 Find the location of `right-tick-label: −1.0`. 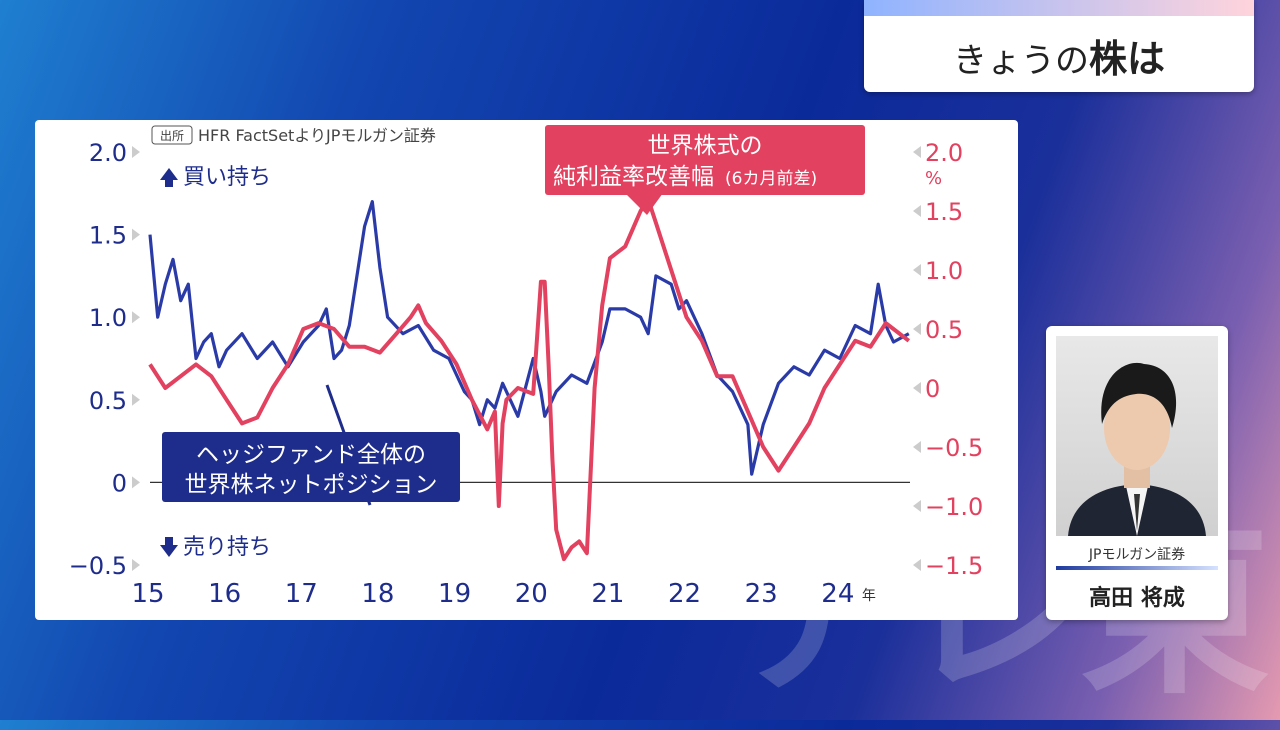

right-tick-label: −1.0 is located at coordinates (954, 507).